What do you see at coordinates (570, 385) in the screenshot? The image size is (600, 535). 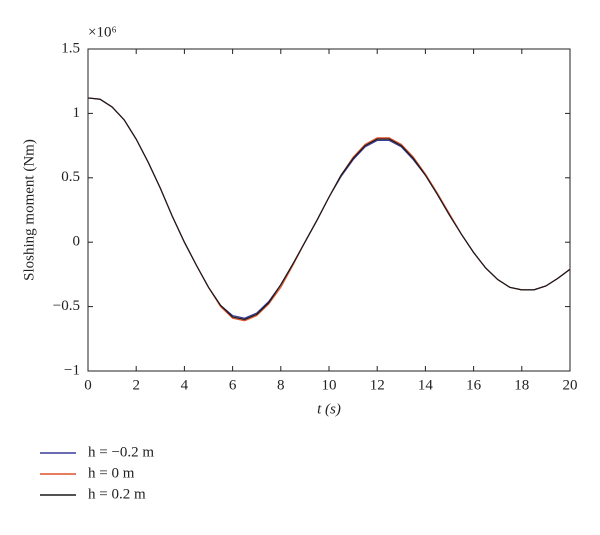 I see `x-tick-label: 20` at bounding box center [570, 385].